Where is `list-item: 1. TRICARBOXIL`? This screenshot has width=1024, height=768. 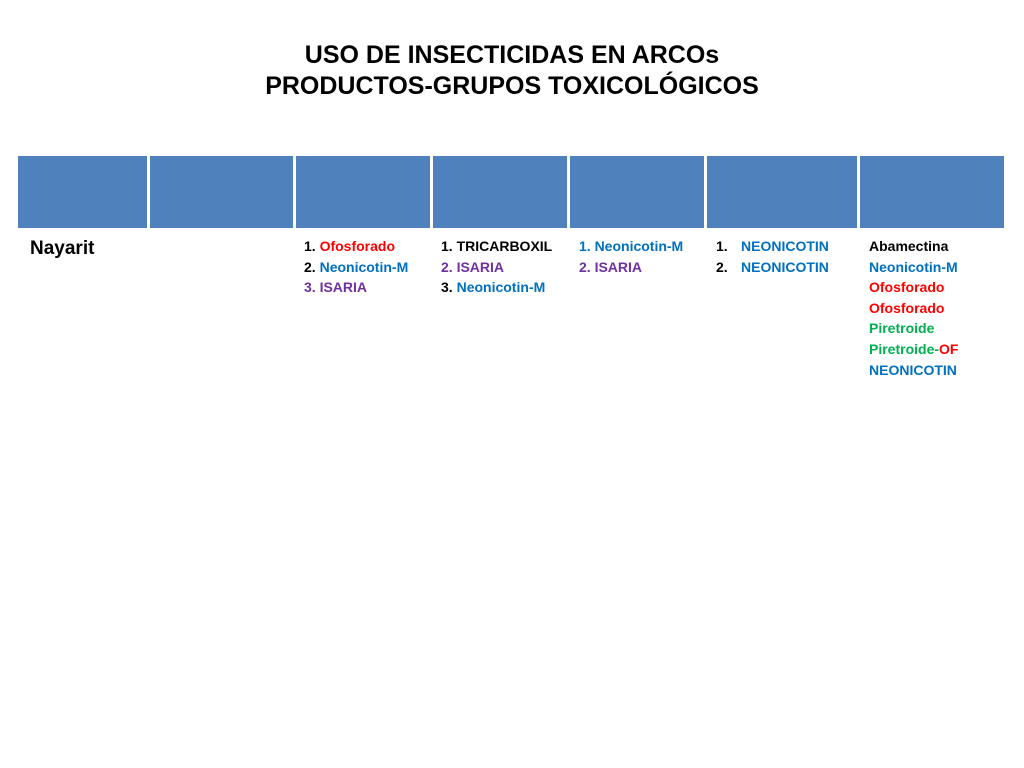
list-item: 1. TRICARBOXIL is located at coordinates (497, 246).